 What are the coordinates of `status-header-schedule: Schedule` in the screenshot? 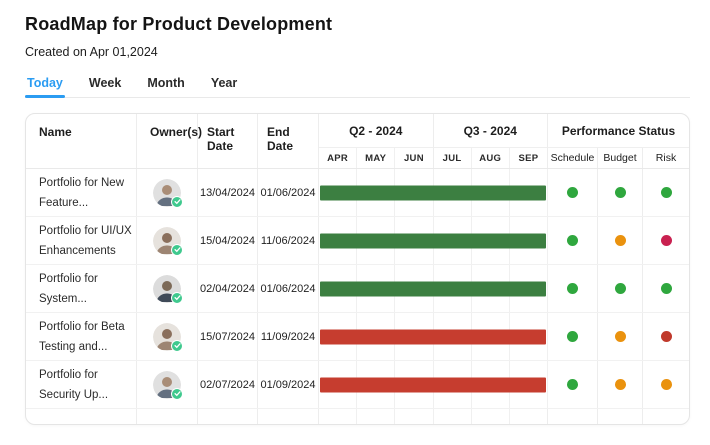 It's located at (573, 158).